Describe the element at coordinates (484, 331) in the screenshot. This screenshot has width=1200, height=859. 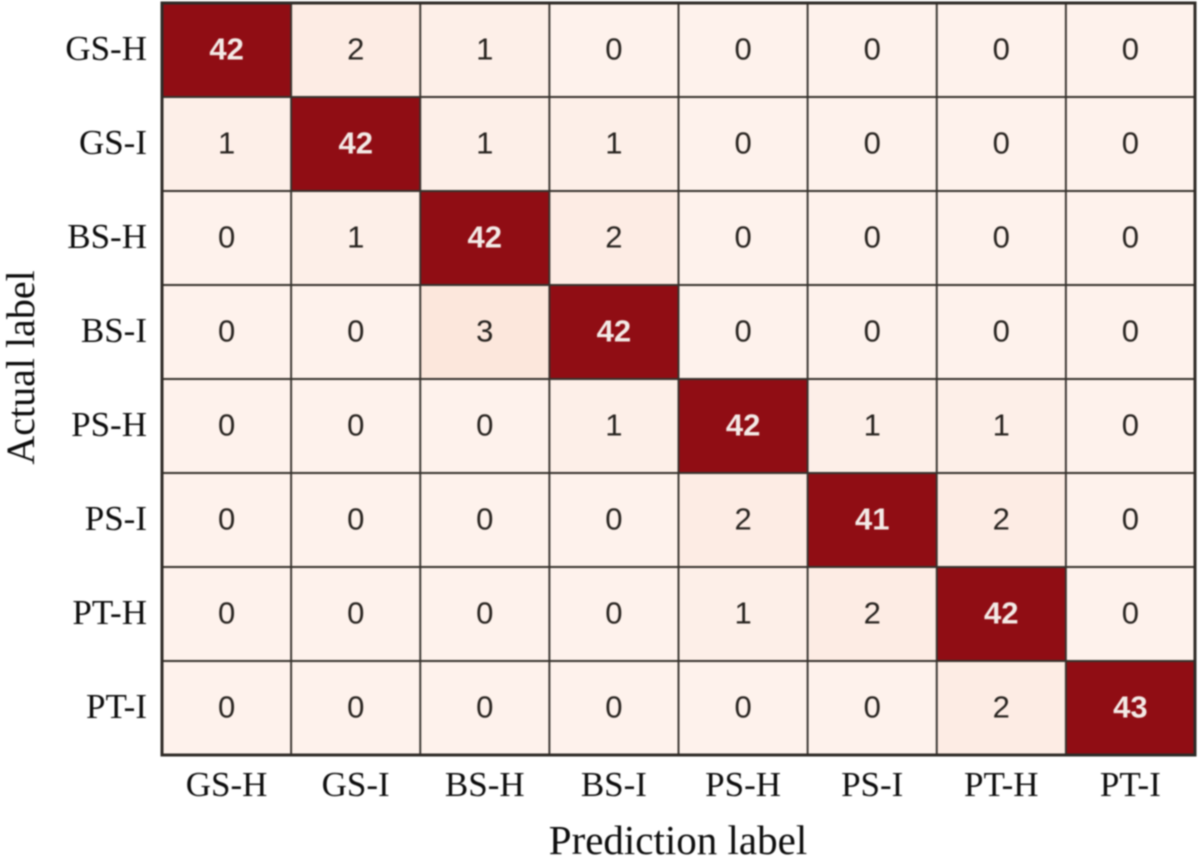
I see `svg-text: 3` at that location.